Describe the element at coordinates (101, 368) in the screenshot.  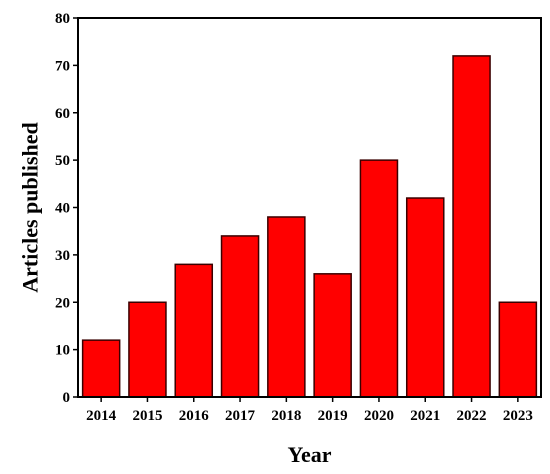
I see `bar-2014` at that location.